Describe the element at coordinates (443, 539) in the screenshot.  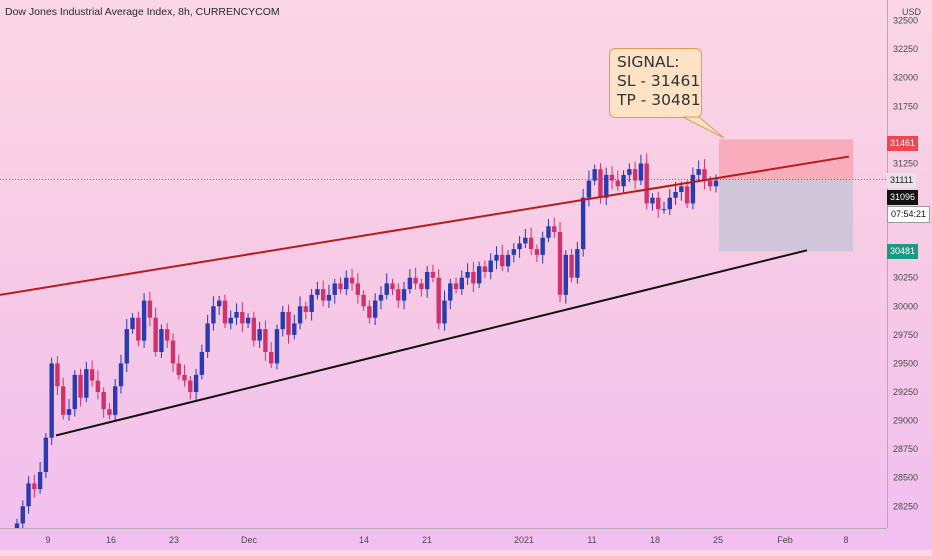
I see `time-axis: 9 16 23 Dec 14 21 2021 11 18 25 Feb 8` at that location.